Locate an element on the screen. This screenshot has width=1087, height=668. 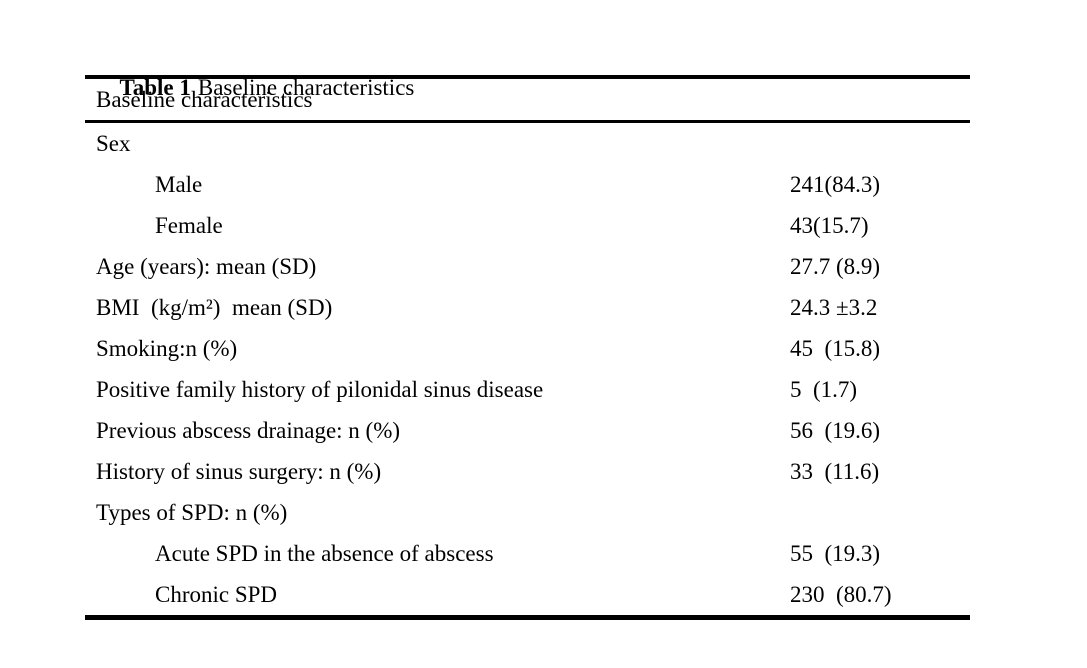
row-label: Types of SPD: n (%) is located at coordinates (192, 512).